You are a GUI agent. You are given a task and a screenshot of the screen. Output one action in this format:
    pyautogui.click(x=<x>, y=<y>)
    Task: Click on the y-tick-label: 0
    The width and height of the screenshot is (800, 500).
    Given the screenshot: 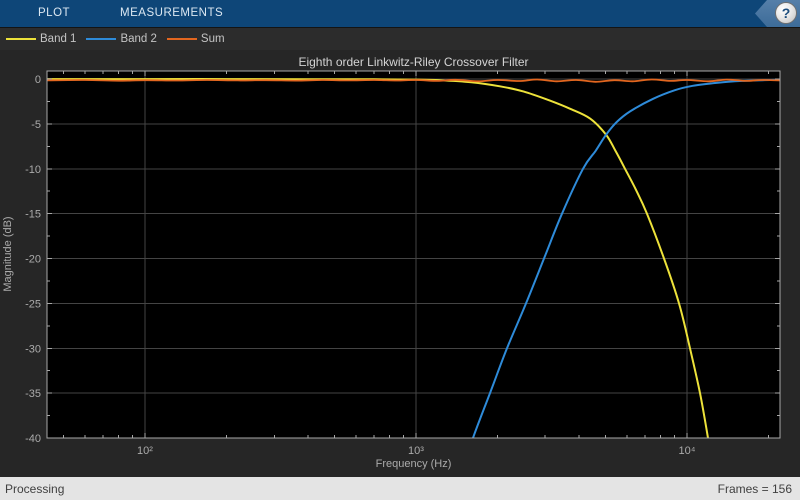 What is the action you would take?
    pyautogui.click(x=38, y=80)
    